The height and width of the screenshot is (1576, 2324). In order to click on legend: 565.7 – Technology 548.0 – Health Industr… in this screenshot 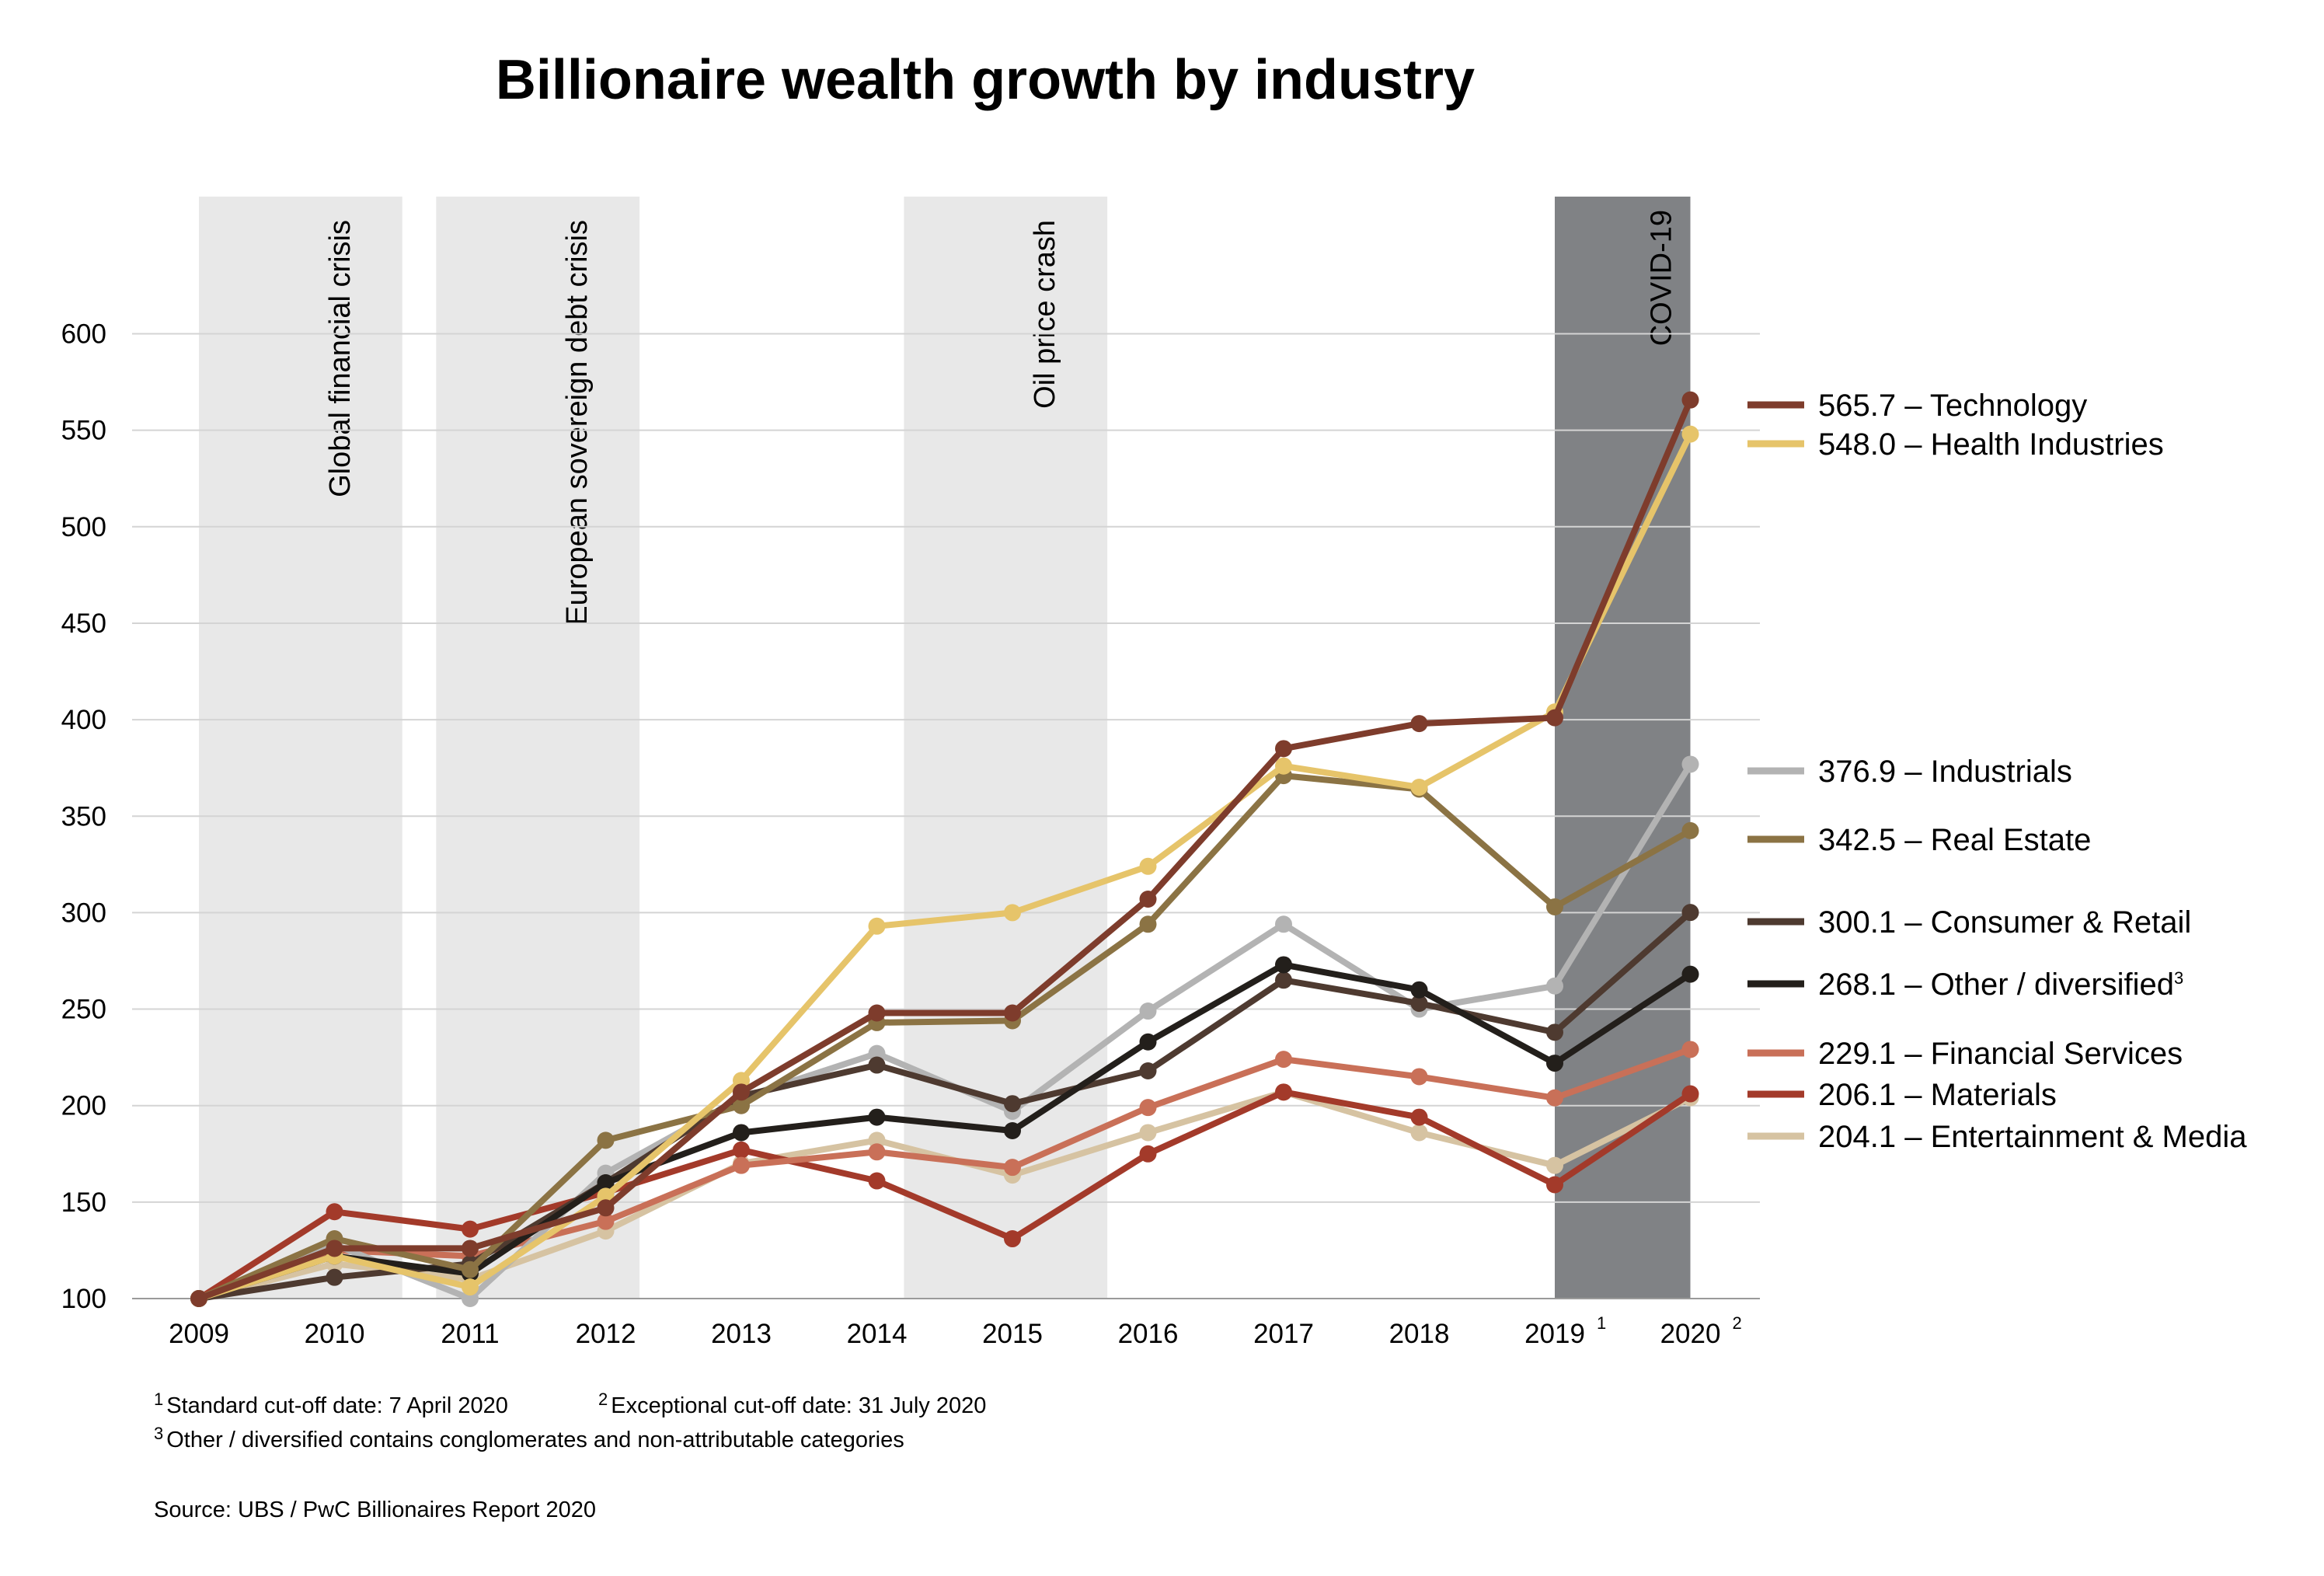, I will do `click(1997, 771)`.